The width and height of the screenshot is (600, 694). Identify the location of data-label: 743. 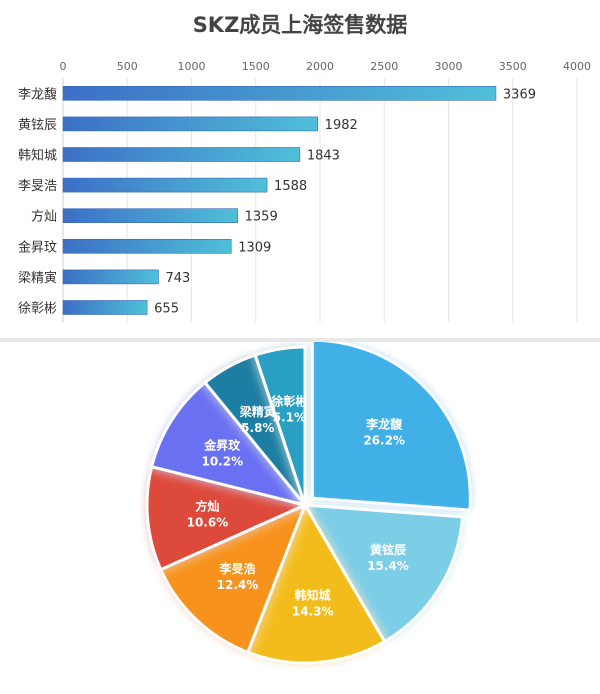
(177, 278).